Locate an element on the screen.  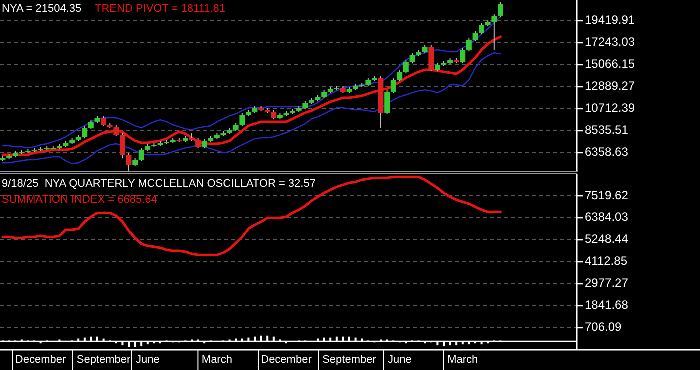
y-tick-label: 1841.68 is located at coordinates (607, 305).